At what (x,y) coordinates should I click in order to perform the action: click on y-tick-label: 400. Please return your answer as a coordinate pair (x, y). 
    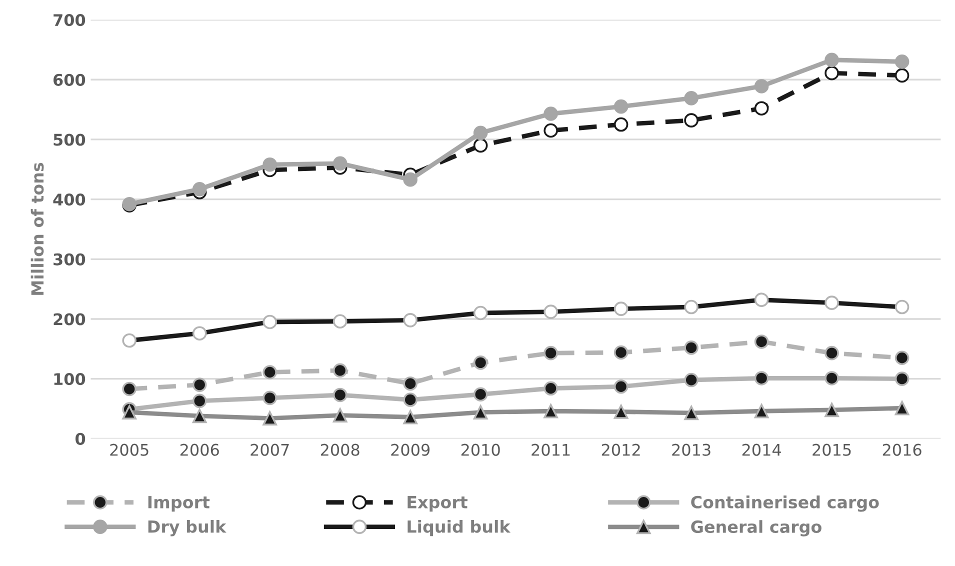
    Looking at the image, I should click on (69, 200).